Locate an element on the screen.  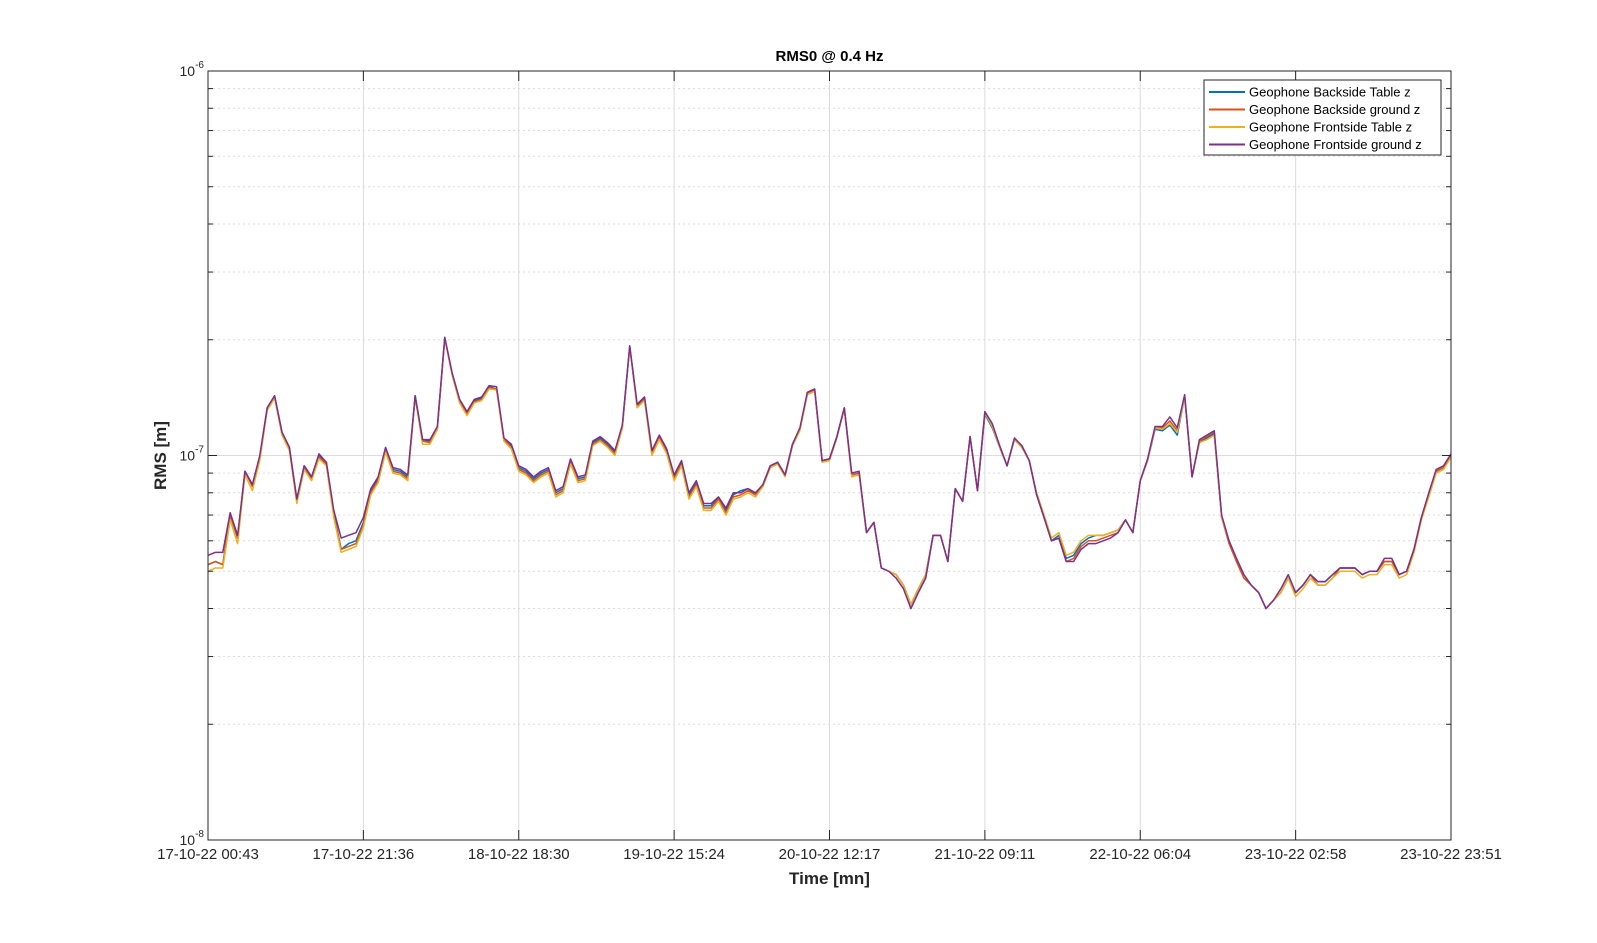
x-tick-label: 22-10-22 06:04 is located at coordinates (1140, 854).